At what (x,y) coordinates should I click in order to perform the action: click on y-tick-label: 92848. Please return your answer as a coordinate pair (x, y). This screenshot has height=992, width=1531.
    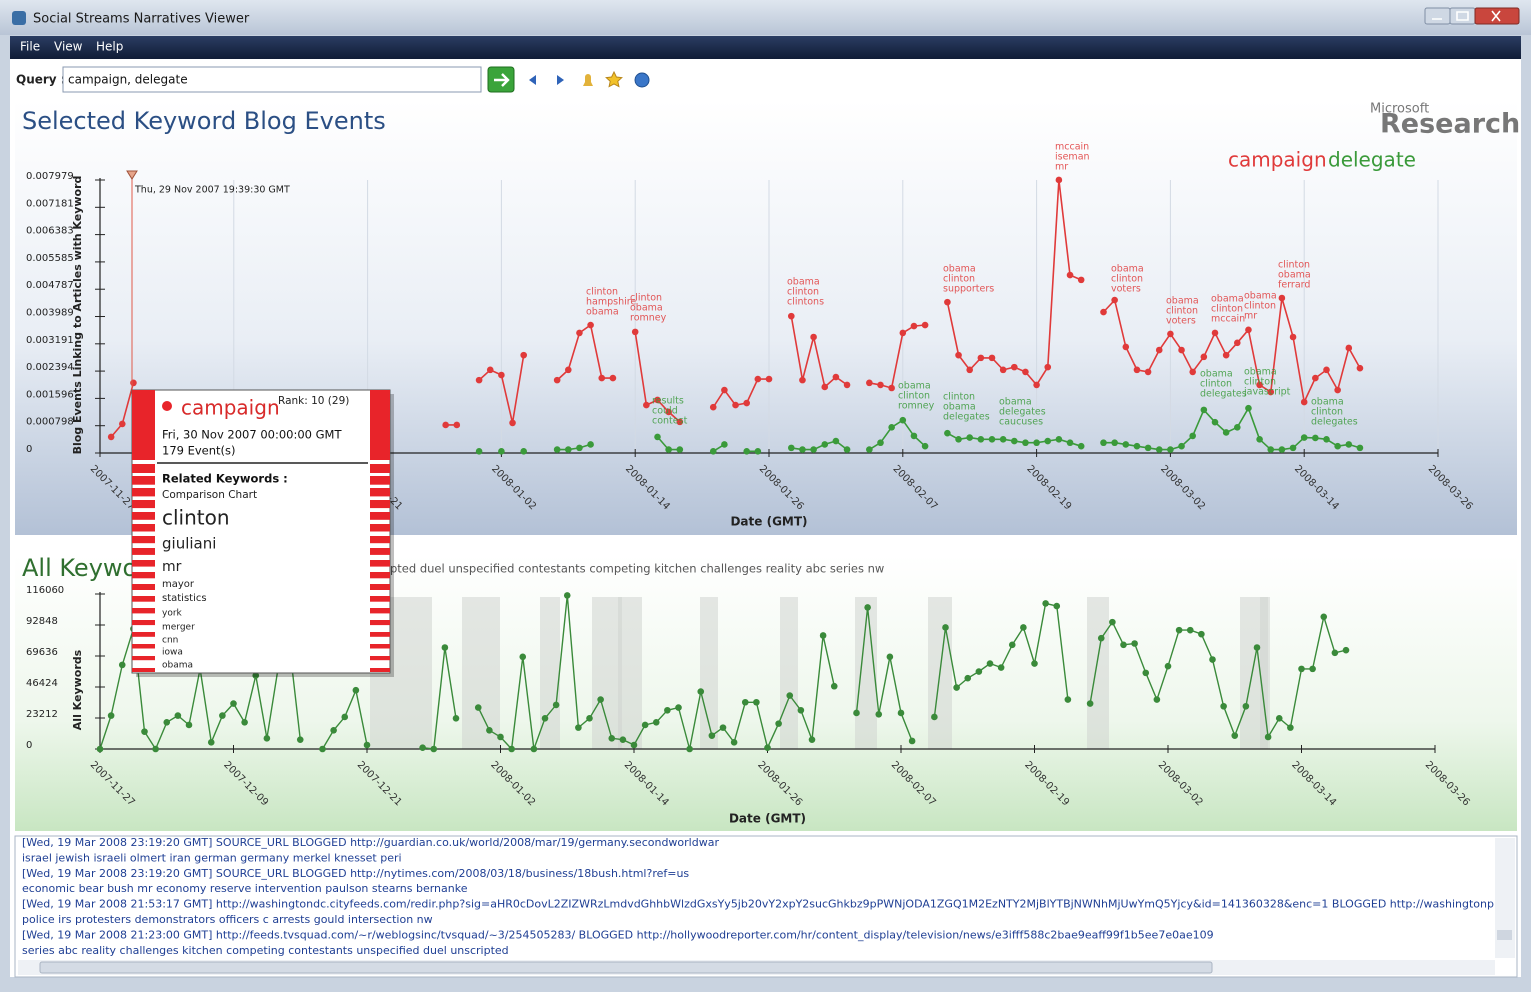
    Looking at the image, I should click on (42, 621).